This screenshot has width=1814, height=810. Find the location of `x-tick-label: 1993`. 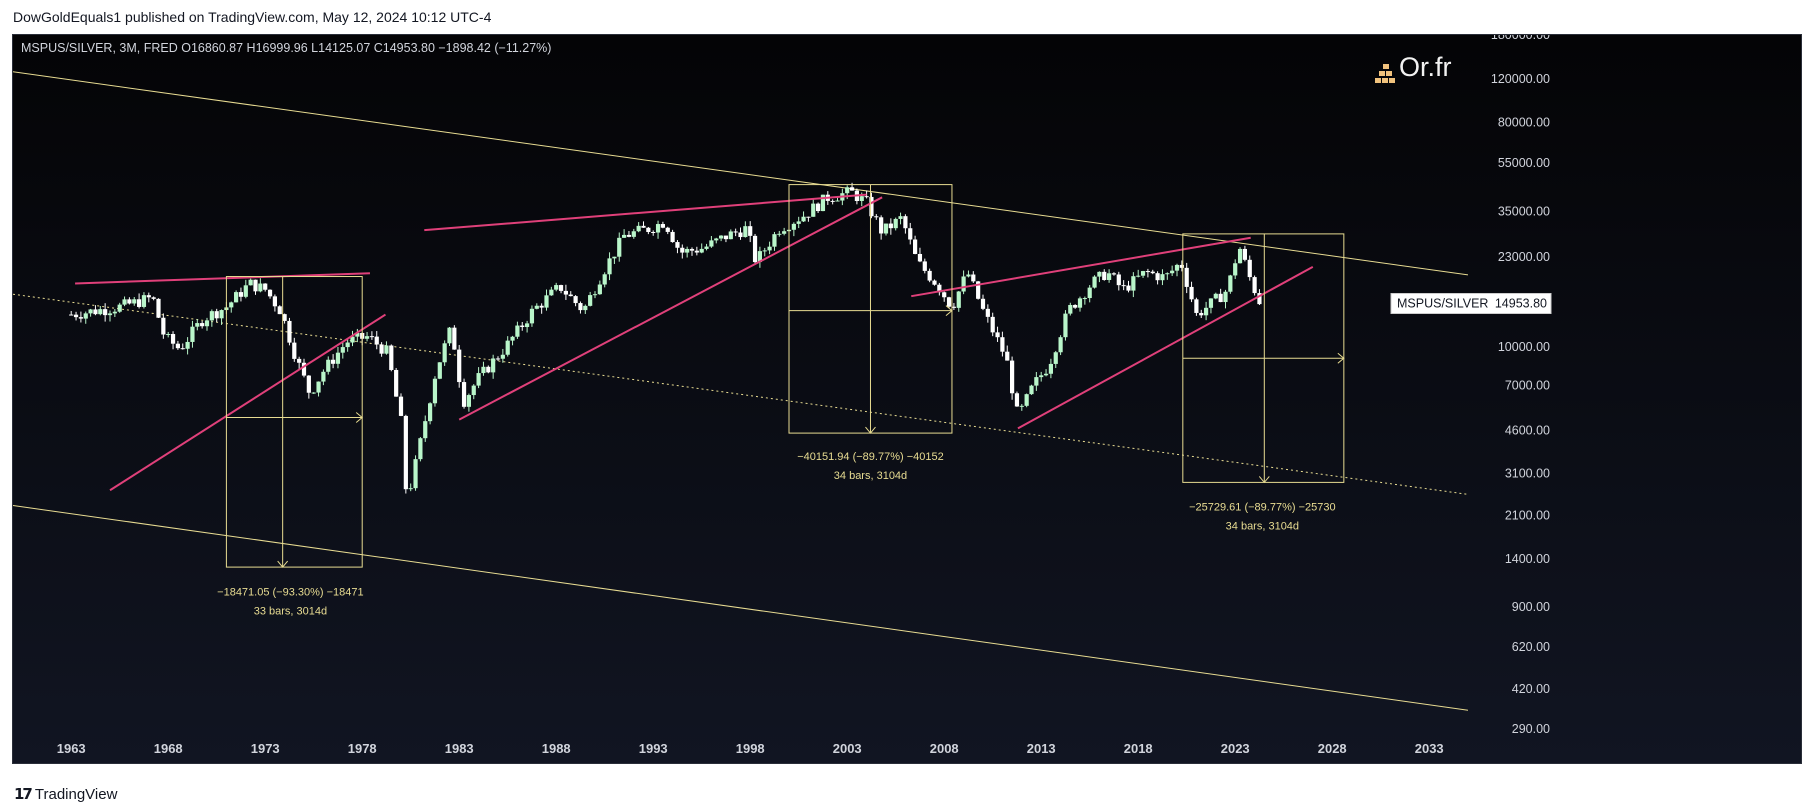

x-tick-label: 1993 is located at coordinates (653, 748).